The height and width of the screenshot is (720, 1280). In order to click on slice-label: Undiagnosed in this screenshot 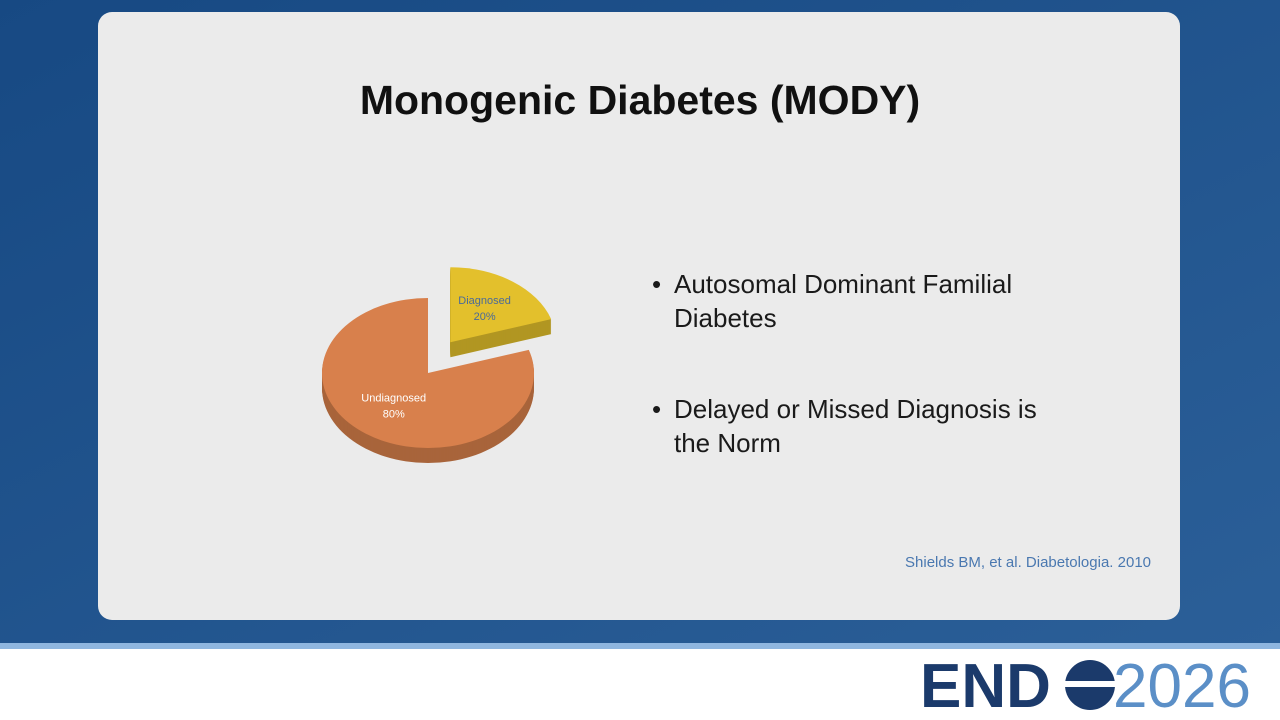, I will do `click(393, 398)`.